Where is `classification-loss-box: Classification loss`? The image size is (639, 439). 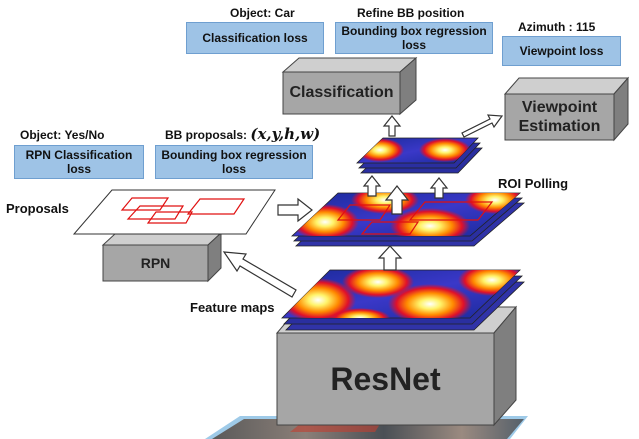
classification-loss-box: Classification loss is located at coordinates (255, 38).